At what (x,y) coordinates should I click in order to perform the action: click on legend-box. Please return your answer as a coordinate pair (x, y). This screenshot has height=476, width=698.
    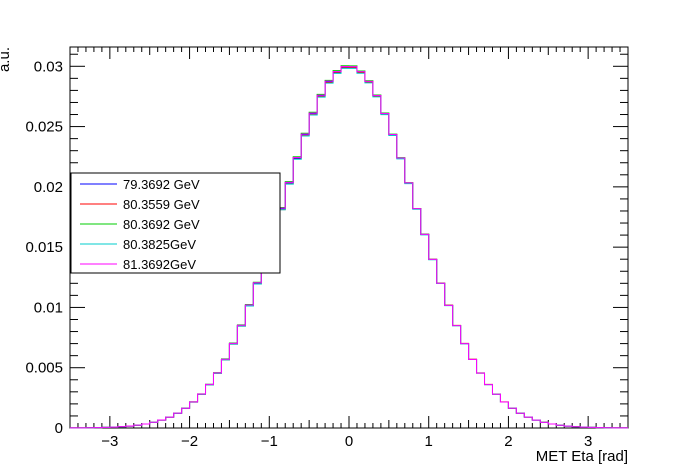
    Looking at the image, I should click on (175, 223).